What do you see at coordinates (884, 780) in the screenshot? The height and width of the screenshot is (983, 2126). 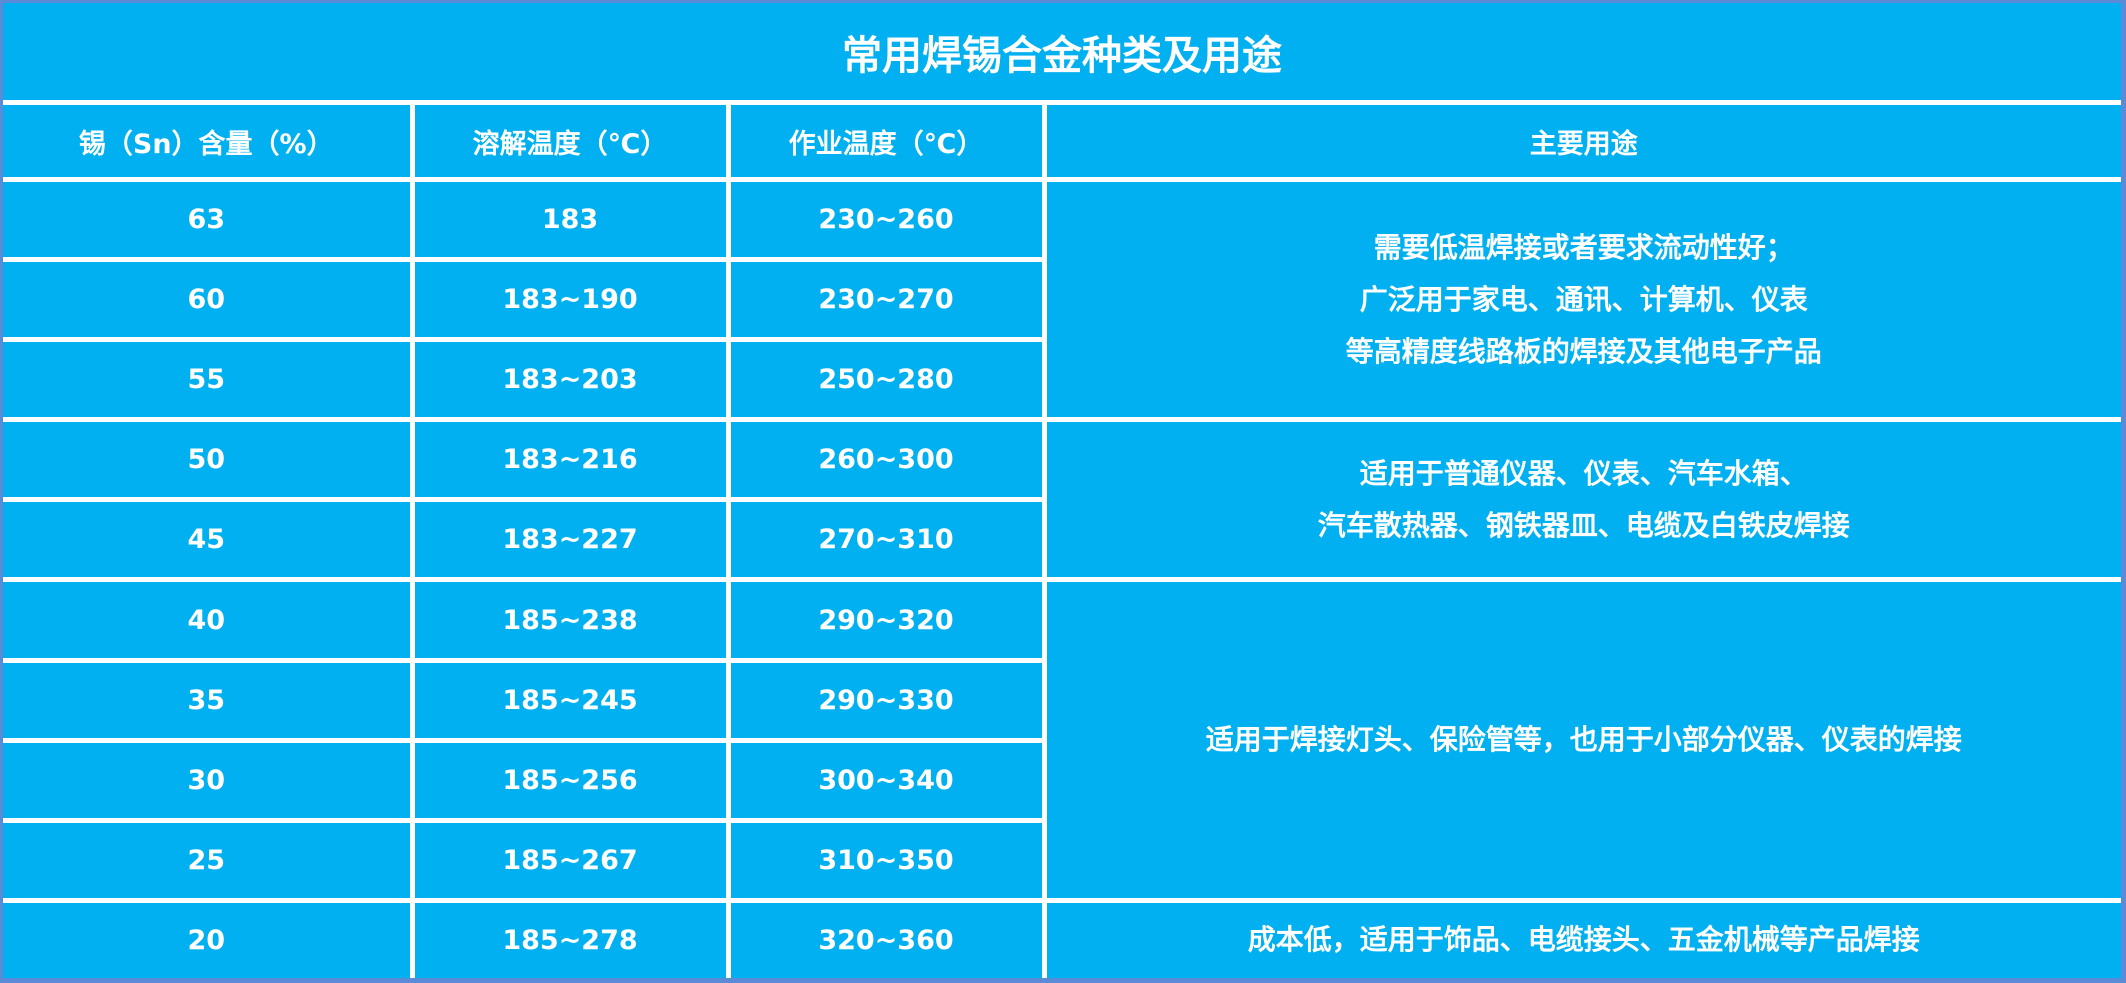 I see `working-temp-cell: 300~340` at bounding box center [884, 780].